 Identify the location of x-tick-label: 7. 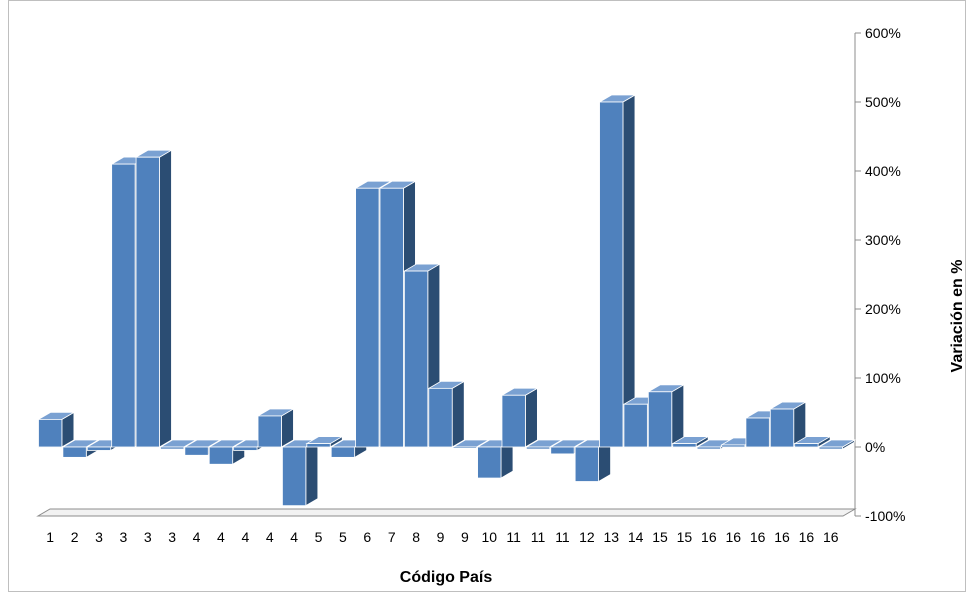
(392, 537).